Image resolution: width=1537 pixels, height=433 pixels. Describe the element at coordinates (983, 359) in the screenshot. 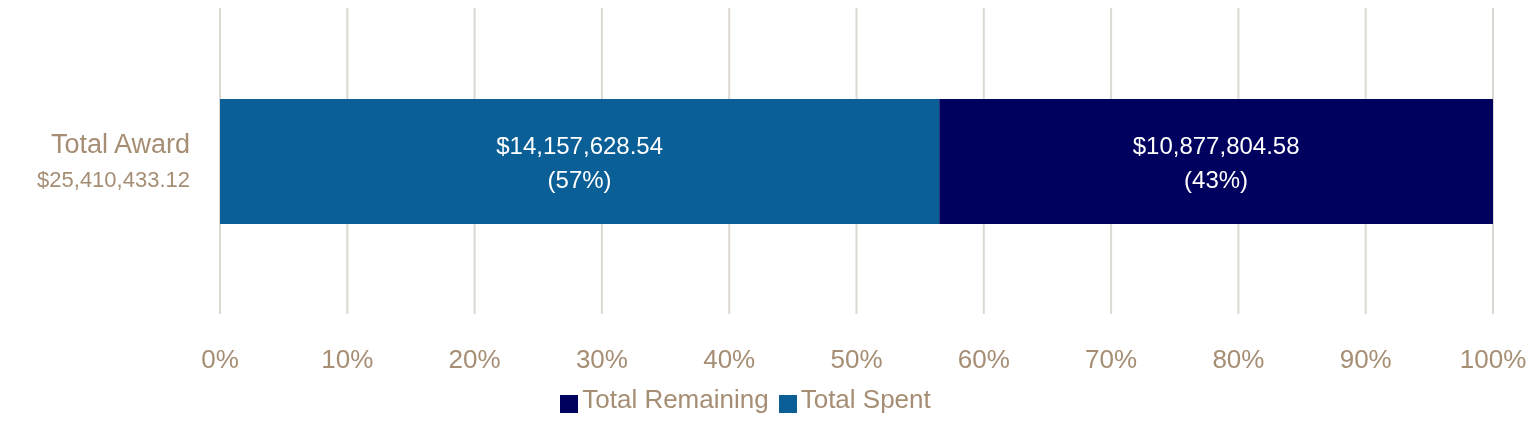

I see `x-tick-label: 60%` at that location.